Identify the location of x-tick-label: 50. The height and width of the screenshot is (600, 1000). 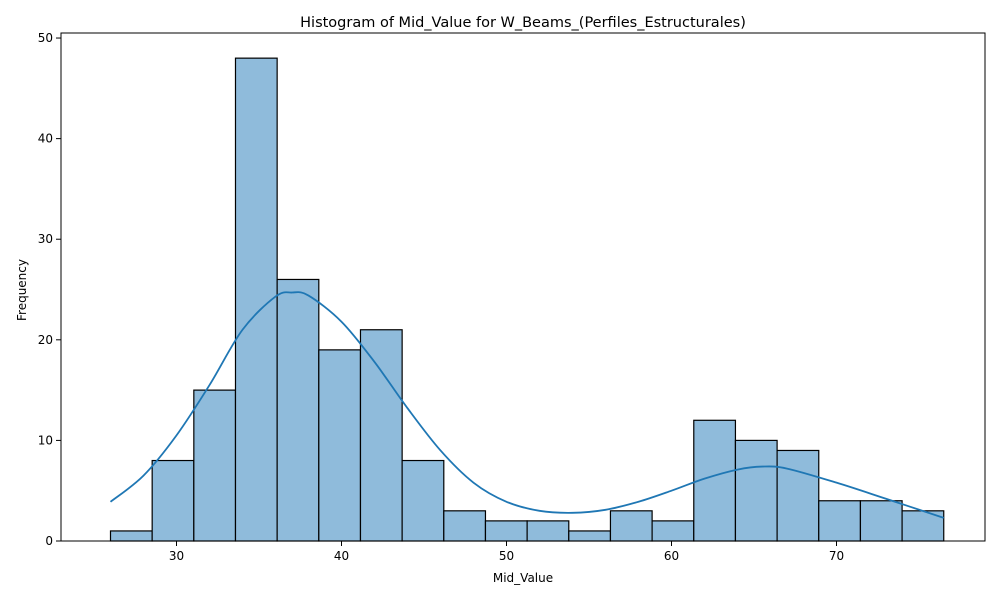
(506, 556).